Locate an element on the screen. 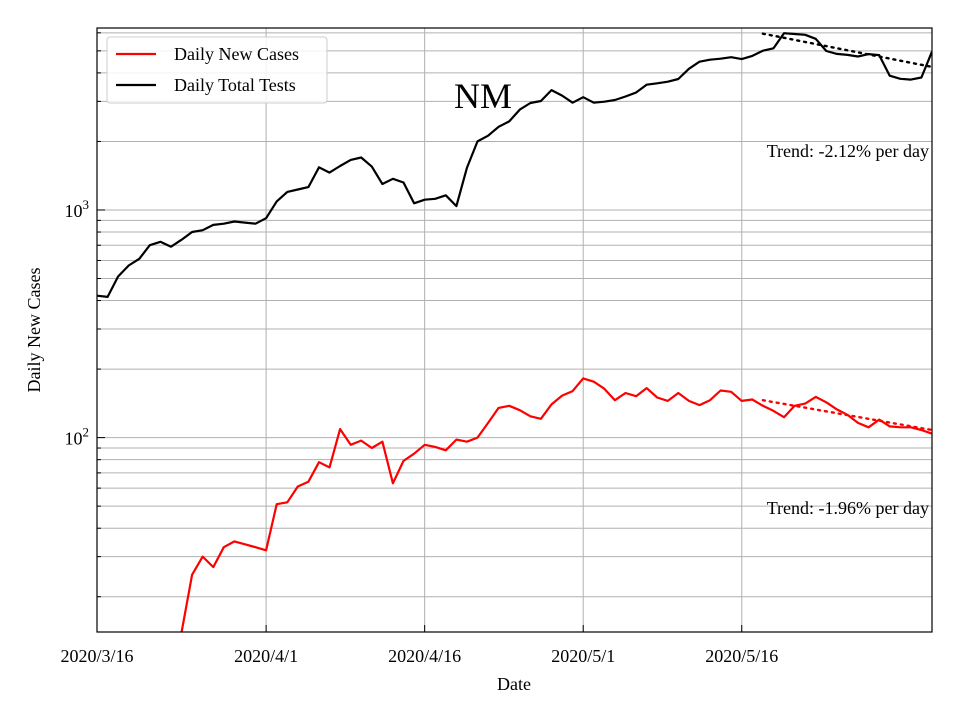 Image resolution: width=960 pixels, height=720 pixels. chart-title: NM is located at coordinates (483, 96).